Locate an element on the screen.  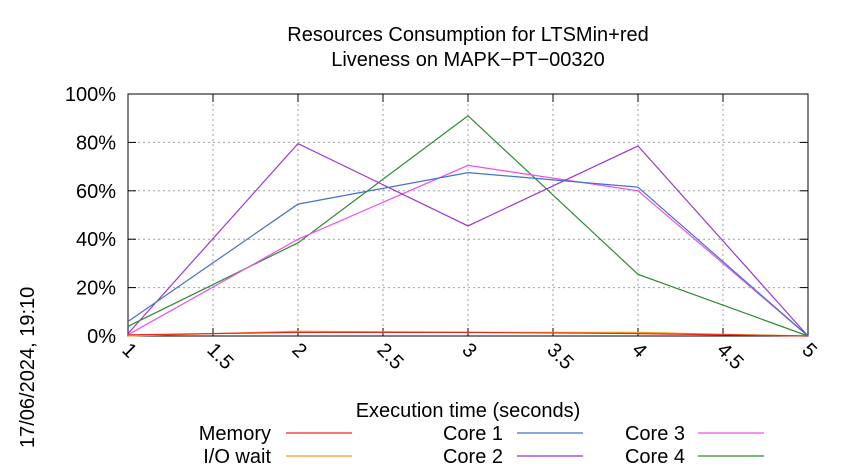
x-tick-label: 3 is located at coordinates (468, 350).